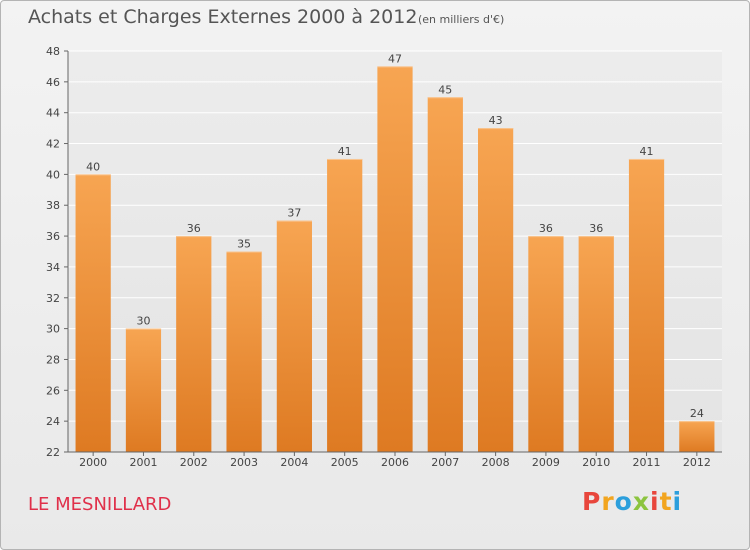 The width and height of the screenshot is (750, 550). What do you see at coordinates (345, 462) in the screenshot?
I see `x-tick-label: 2005` at bounding box center [345, 462].